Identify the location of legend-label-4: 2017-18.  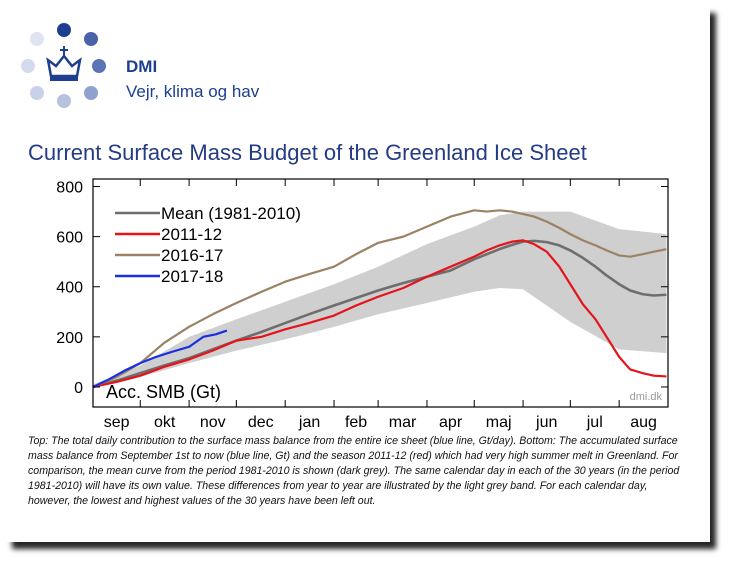
(192, 276).